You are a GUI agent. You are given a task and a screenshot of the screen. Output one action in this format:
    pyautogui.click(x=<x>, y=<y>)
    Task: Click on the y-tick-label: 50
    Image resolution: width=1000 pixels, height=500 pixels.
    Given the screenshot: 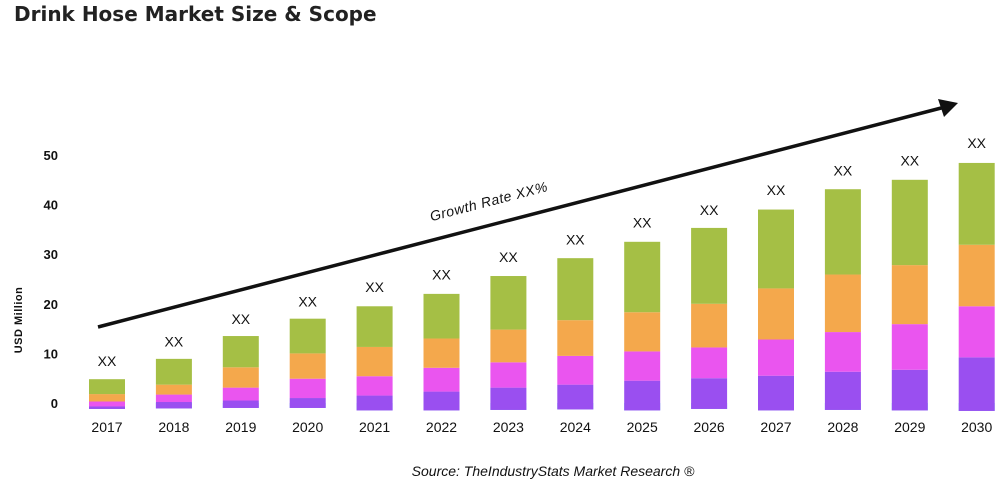 What is the action you would take?
    pyautogui.click(x=51, y=155)
    